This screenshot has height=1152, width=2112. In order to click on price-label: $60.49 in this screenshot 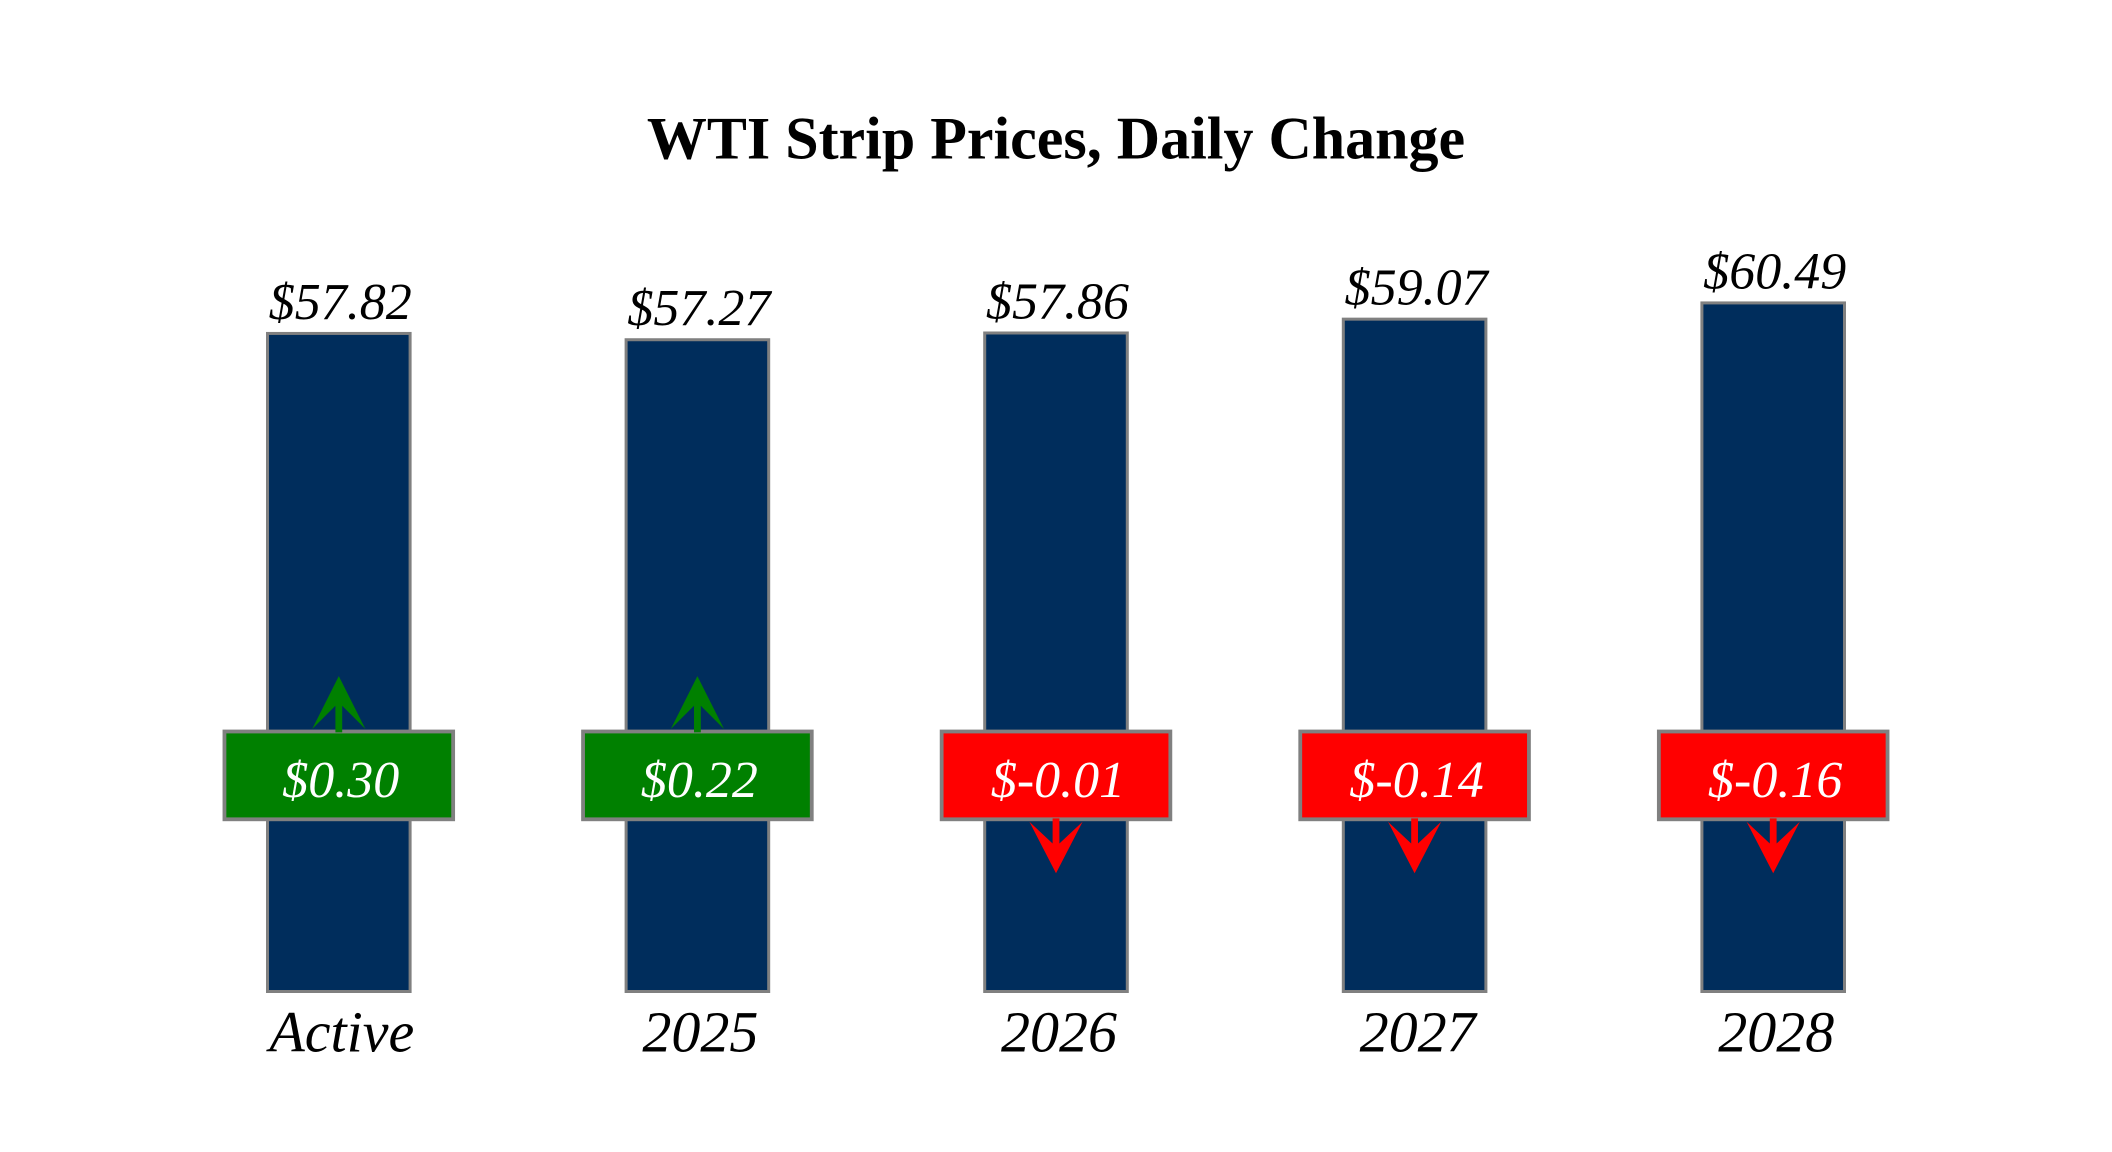, I will do `click(1774, 271)`.